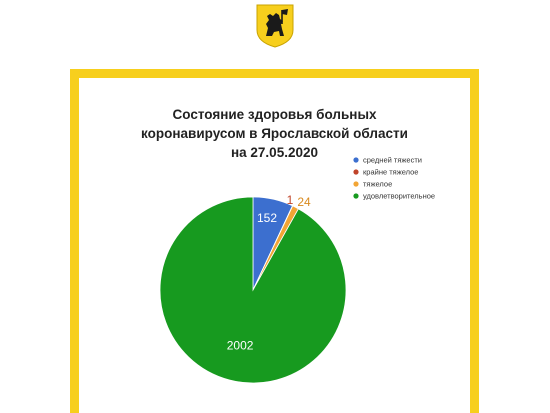 Image resolution: width=550 pixels, height=413 pixels. What do you see at coordinates (274, 152) in the screenshot?
I see `chart-title-line-3: на 27.05.2020` at bounding box center [274, 152].